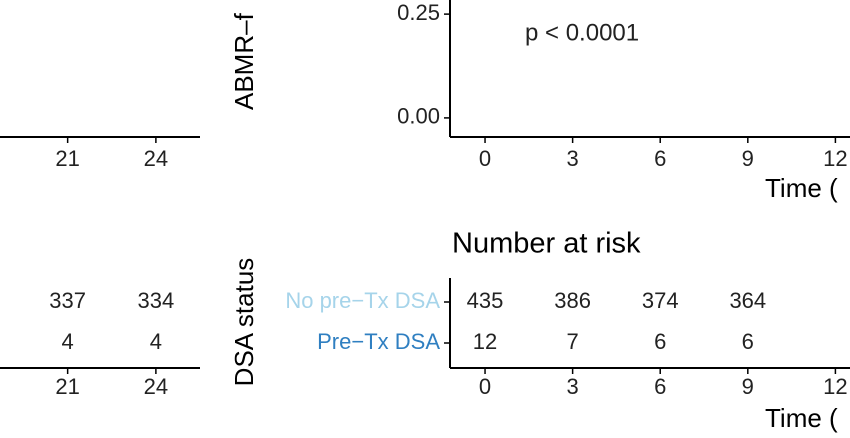 The height and width of the screenshot is (438, 850). I want to click on x-axis-label: Time (, so click(801, 188).